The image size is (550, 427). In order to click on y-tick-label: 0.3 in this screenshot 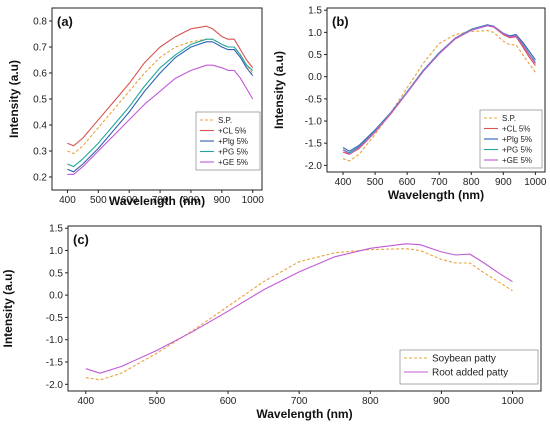, I will do `click(40, 152)`.